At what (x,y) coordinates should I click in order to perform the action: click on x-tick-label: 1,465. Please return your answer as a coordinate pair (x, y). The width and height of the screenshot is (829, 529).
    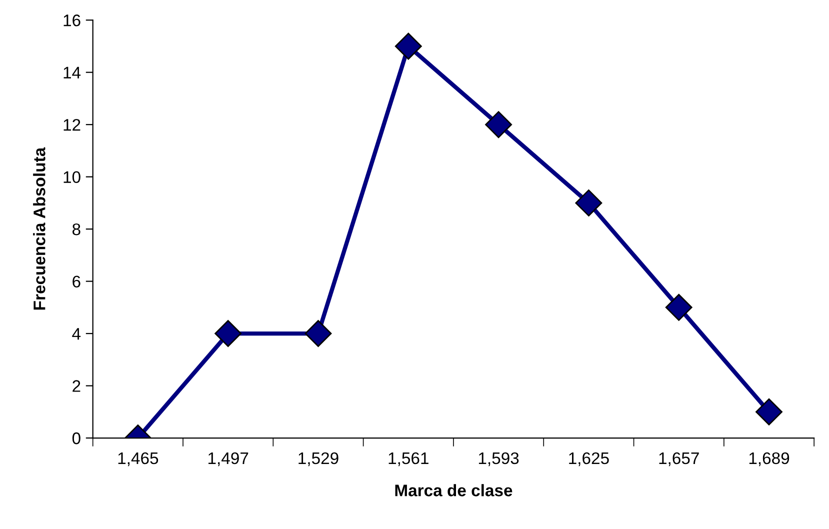
    Looking at the image, I should click on (138, 459).